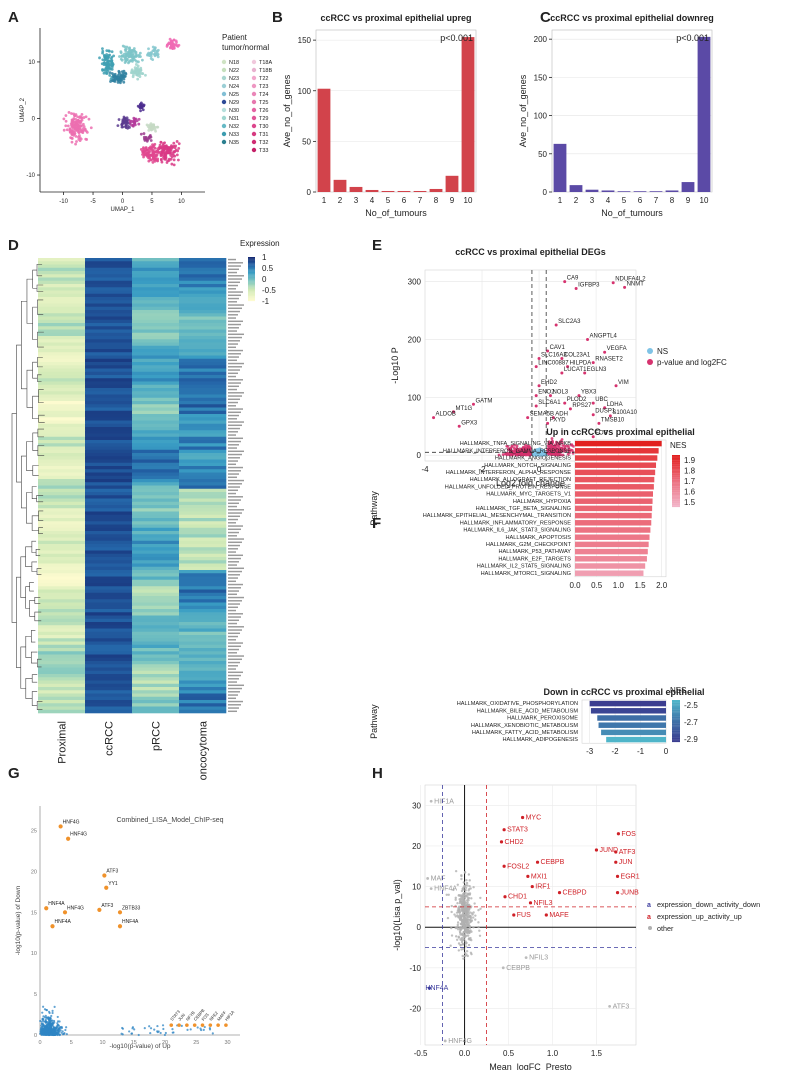  Describe the element at coordinates (520, 480) in the screenshot. I see `gsea-up-pathway-label: HALLMARK_ALLOGRAFT_REJECTION` at that location.